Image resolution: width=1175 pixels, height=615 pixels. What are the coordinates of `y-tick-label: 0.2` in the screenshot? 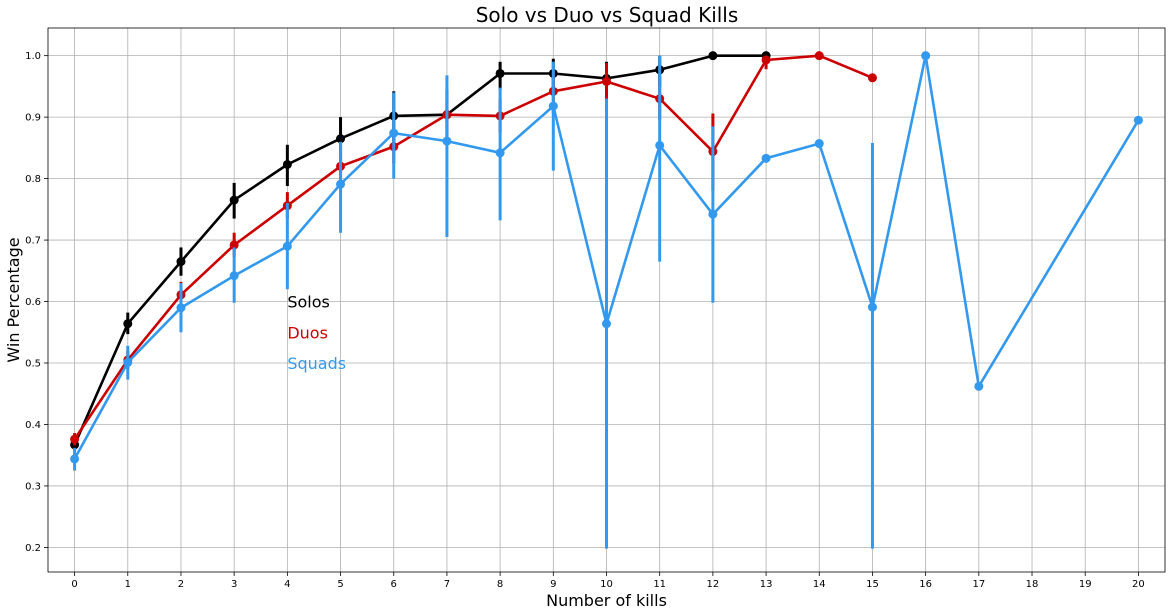 It's located at (33, 548).